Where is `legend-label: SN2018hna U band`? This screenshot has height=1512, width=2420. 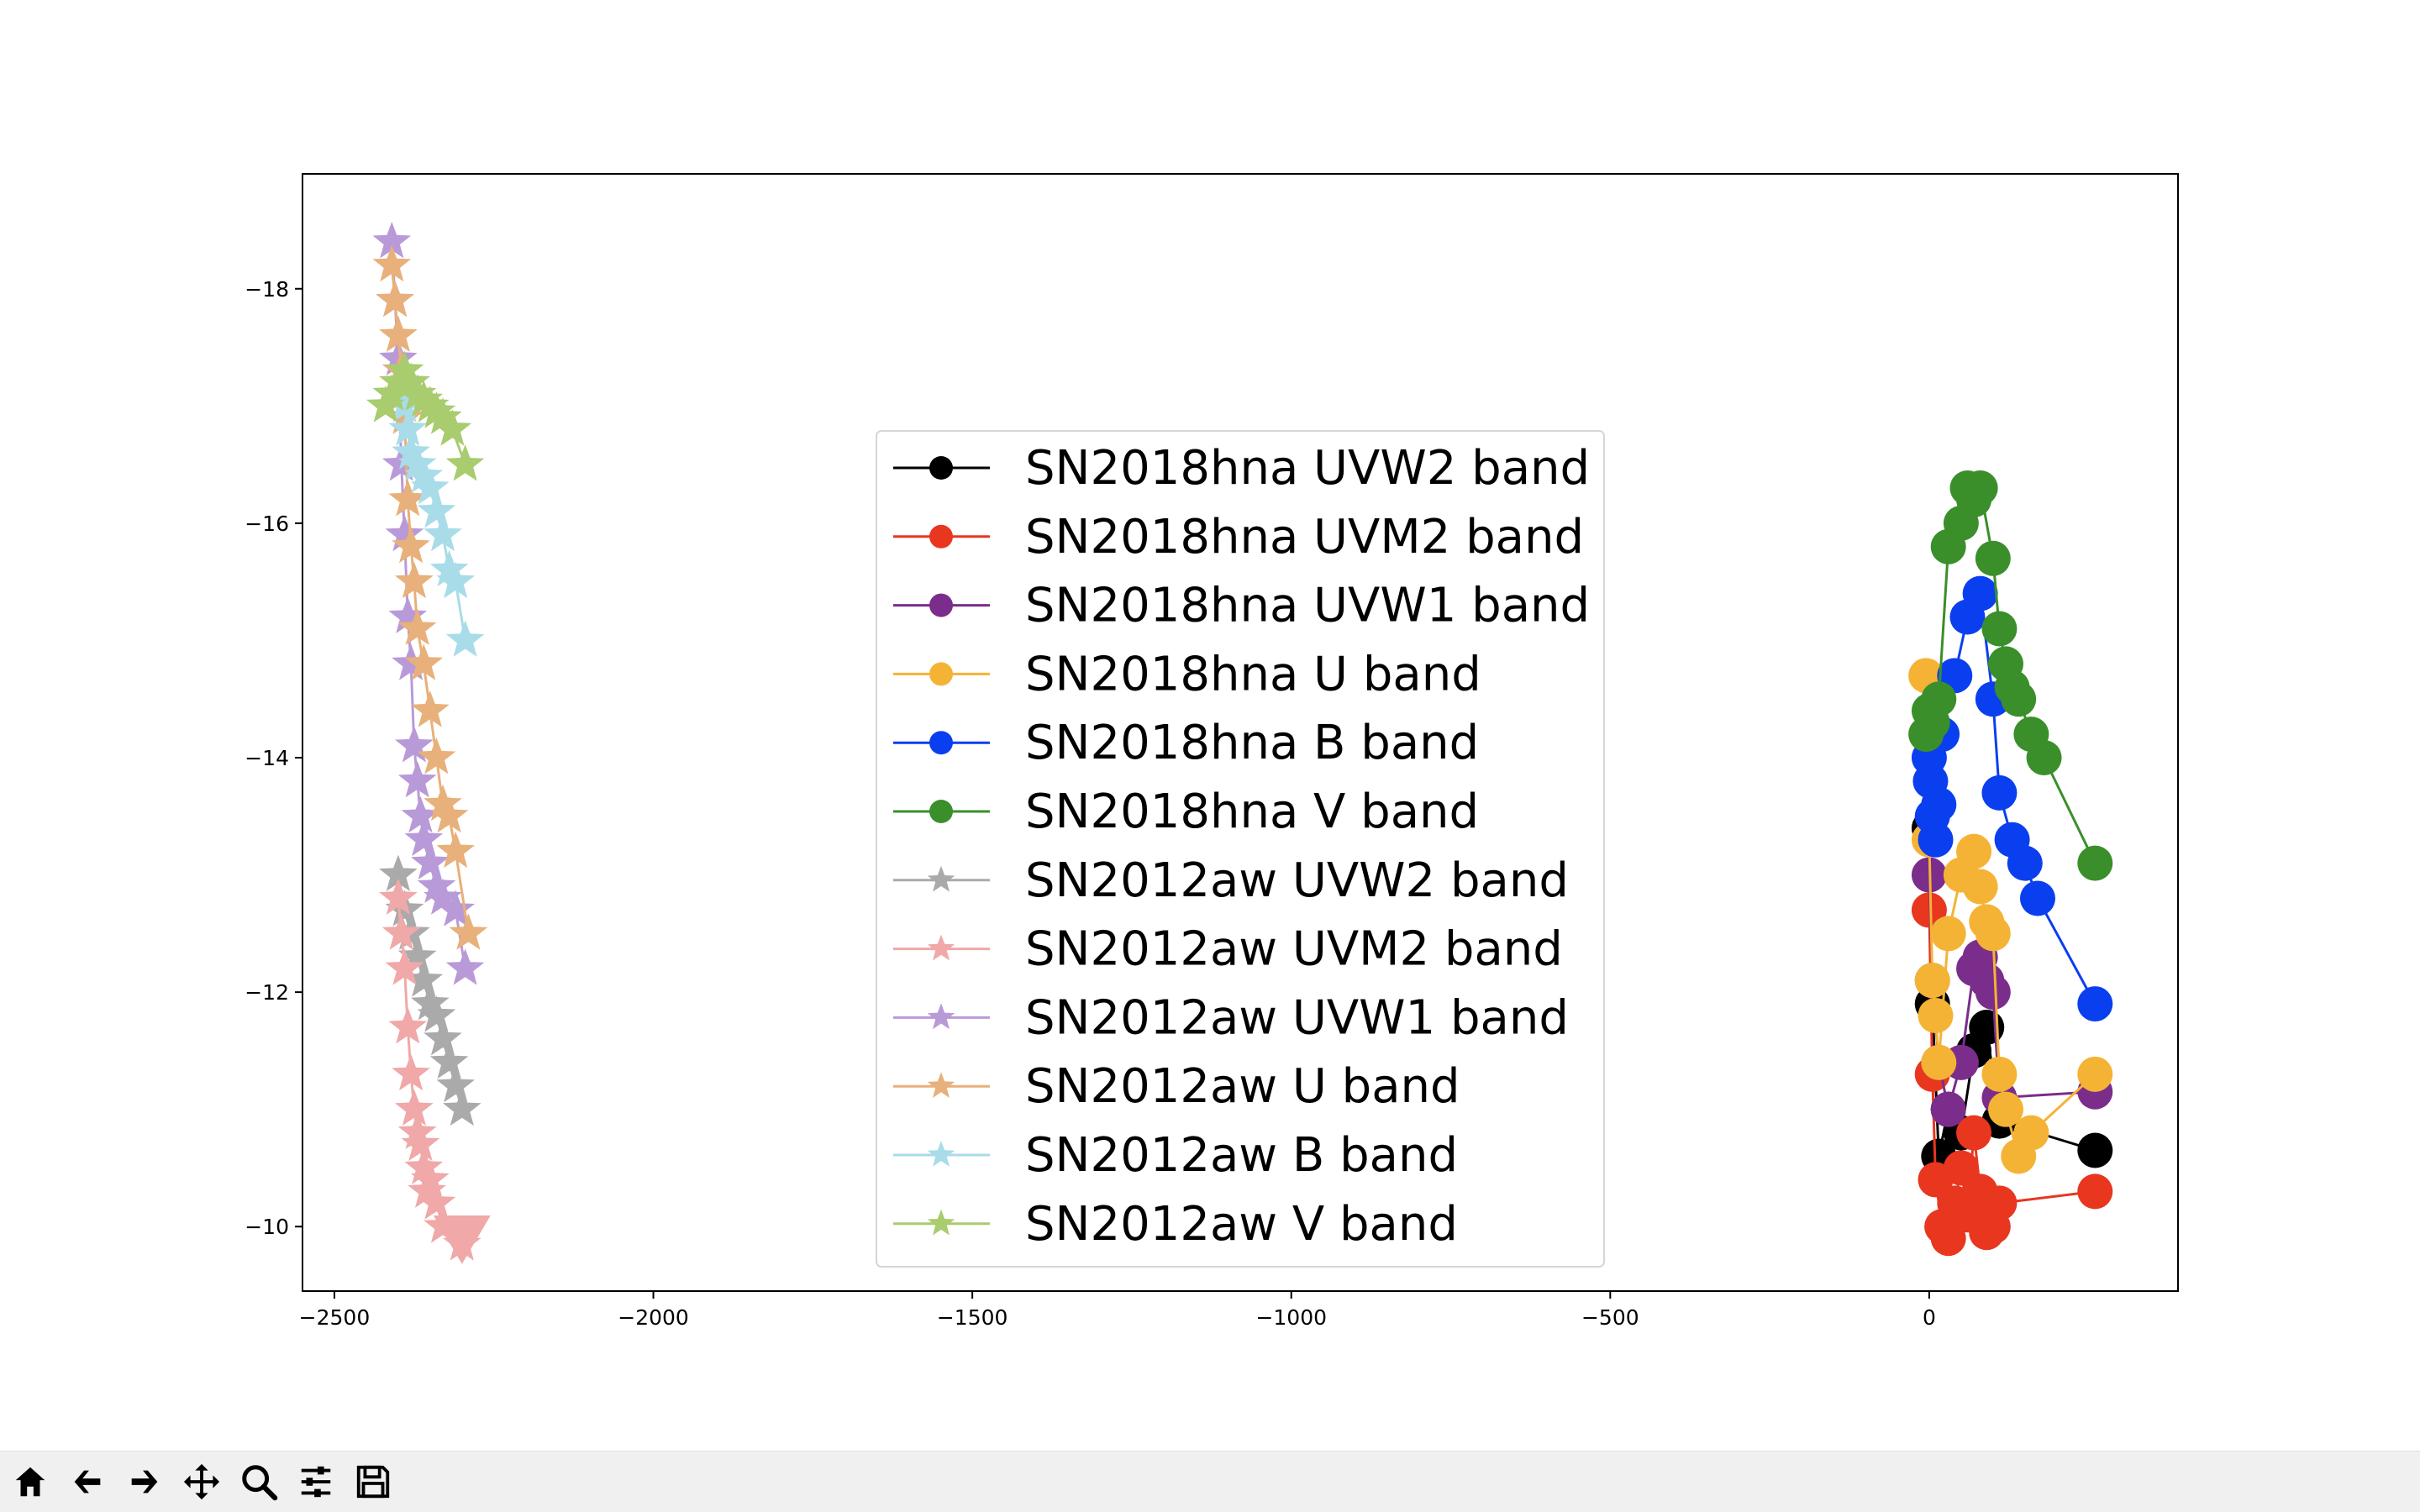
legend-label: SN2018hna U band is located at coordinates (1253, 674).